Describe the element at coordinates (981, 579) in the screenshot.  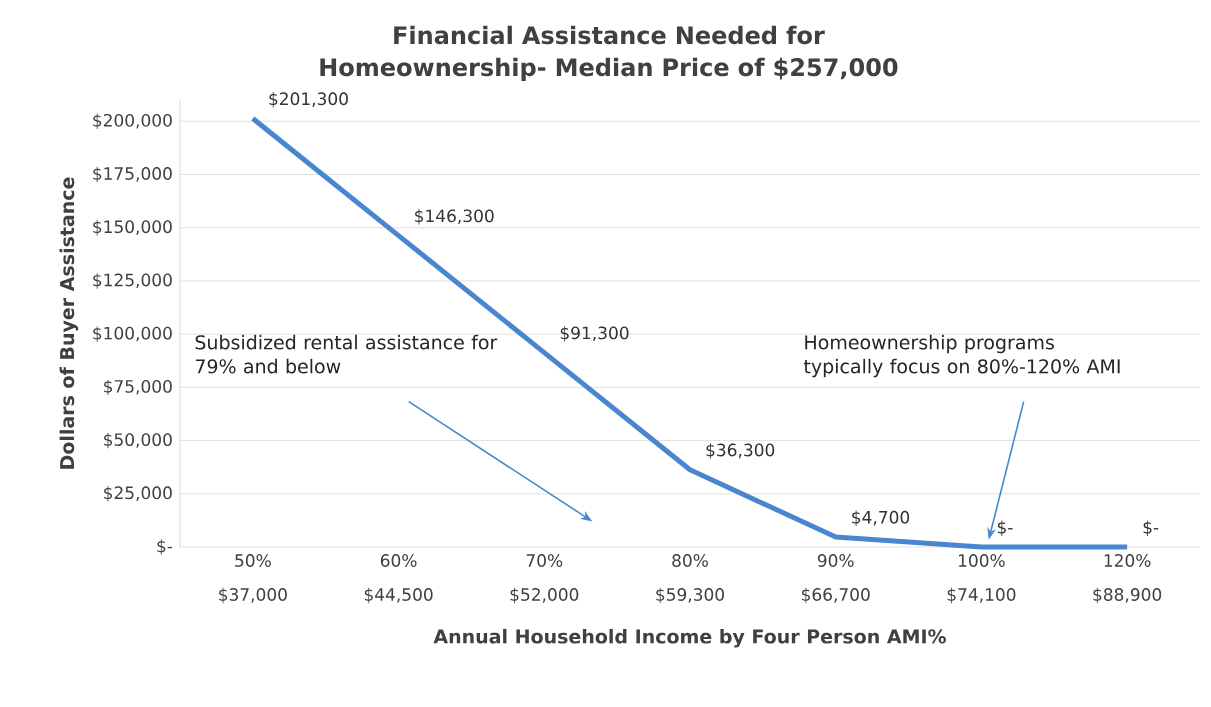
I see `category-label: 100% $74,100` at that location.